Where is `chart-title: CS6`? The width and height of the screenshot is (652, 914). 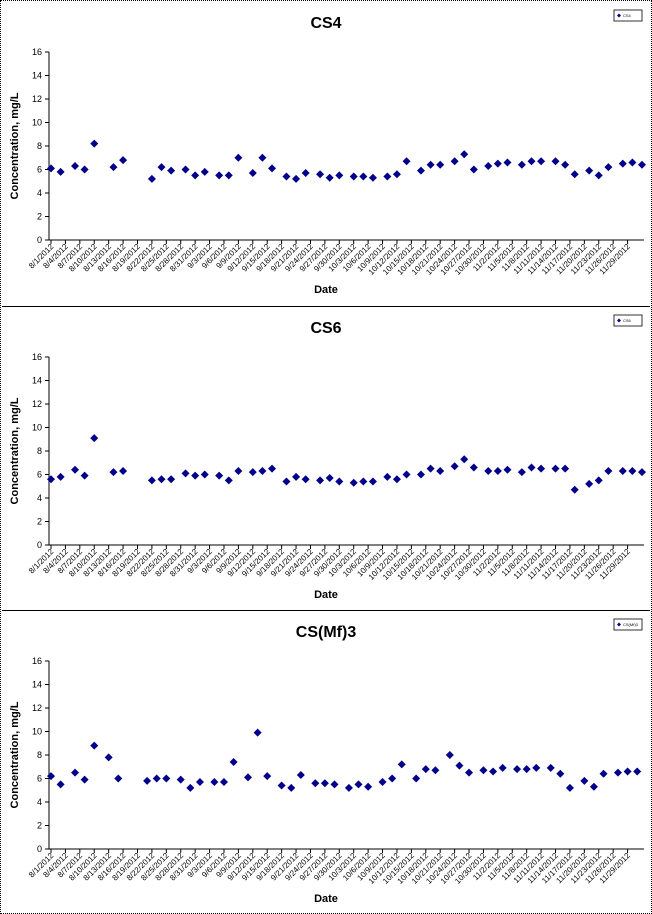 chart-title: CS6 is located at coordinates (325, 328).